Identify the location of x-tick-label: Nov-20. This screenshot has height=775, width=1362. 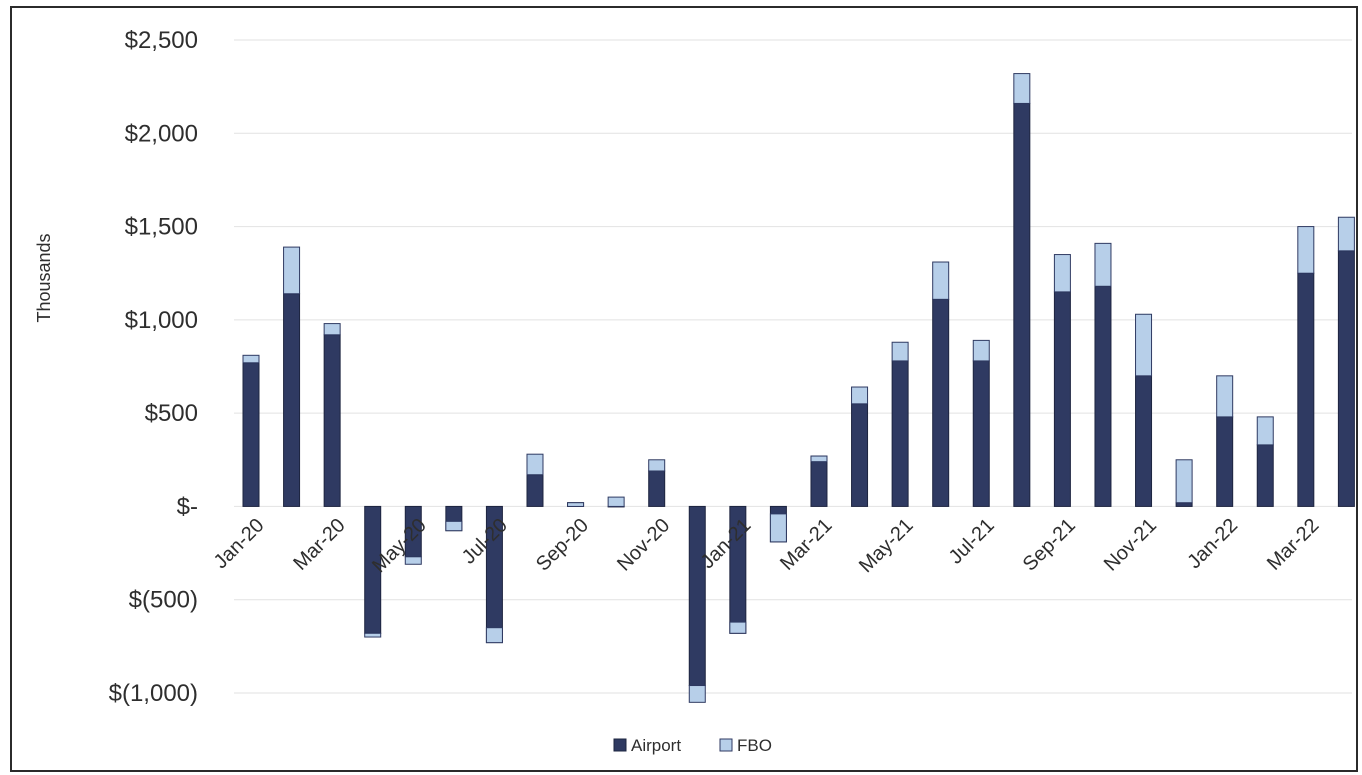
(643, 544).